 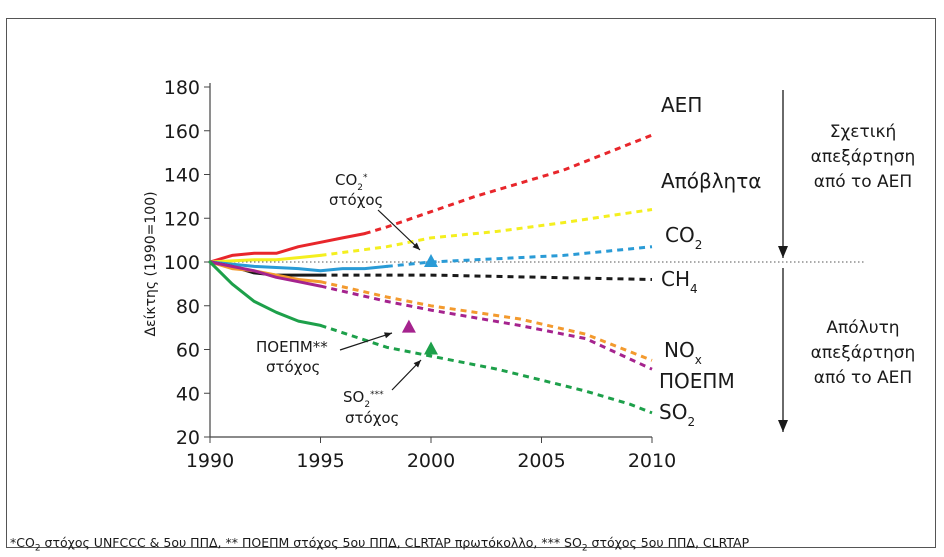 What do you see at coordinates (188, 394) in the screenshot?
I see `y-tick-label: 40` at bounding box center [188, 394].